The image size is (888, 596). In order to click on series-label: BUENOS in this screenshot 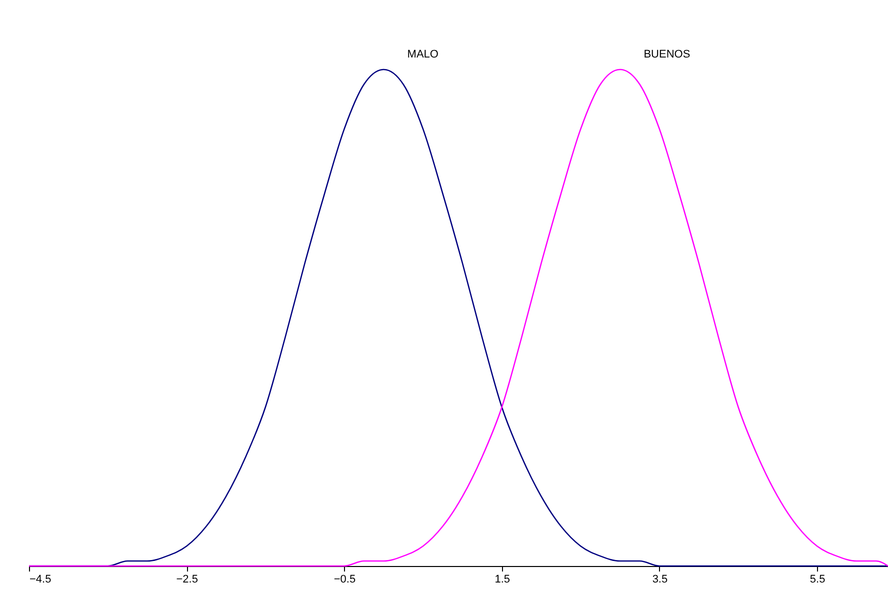, I will do `click(667, 54)`.